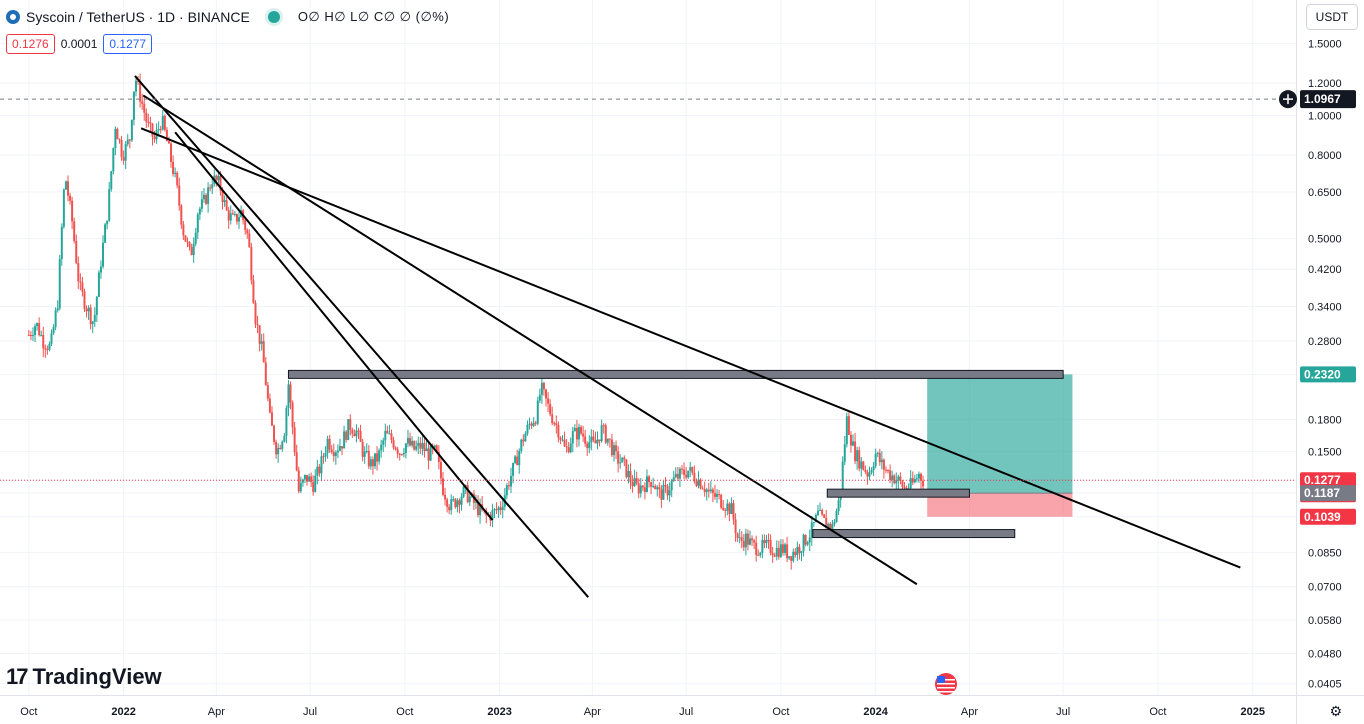  Describe the element at coordinates (1325, 239) in the screenshot. I see `price-tick-label: 0.5000` at that location.